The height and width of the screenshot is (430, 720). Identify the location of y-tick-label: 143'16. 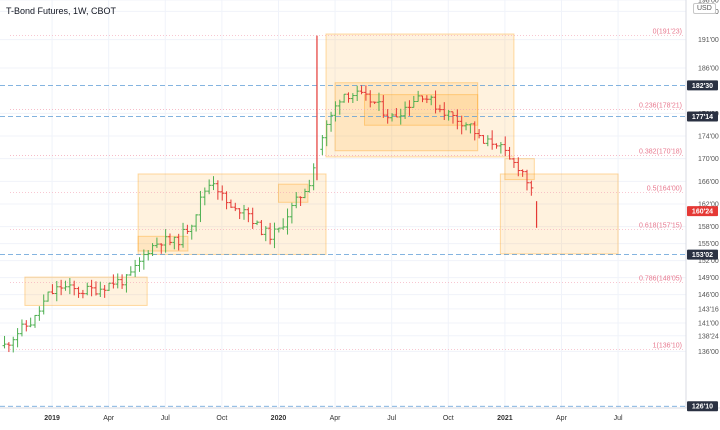
(708, 309).